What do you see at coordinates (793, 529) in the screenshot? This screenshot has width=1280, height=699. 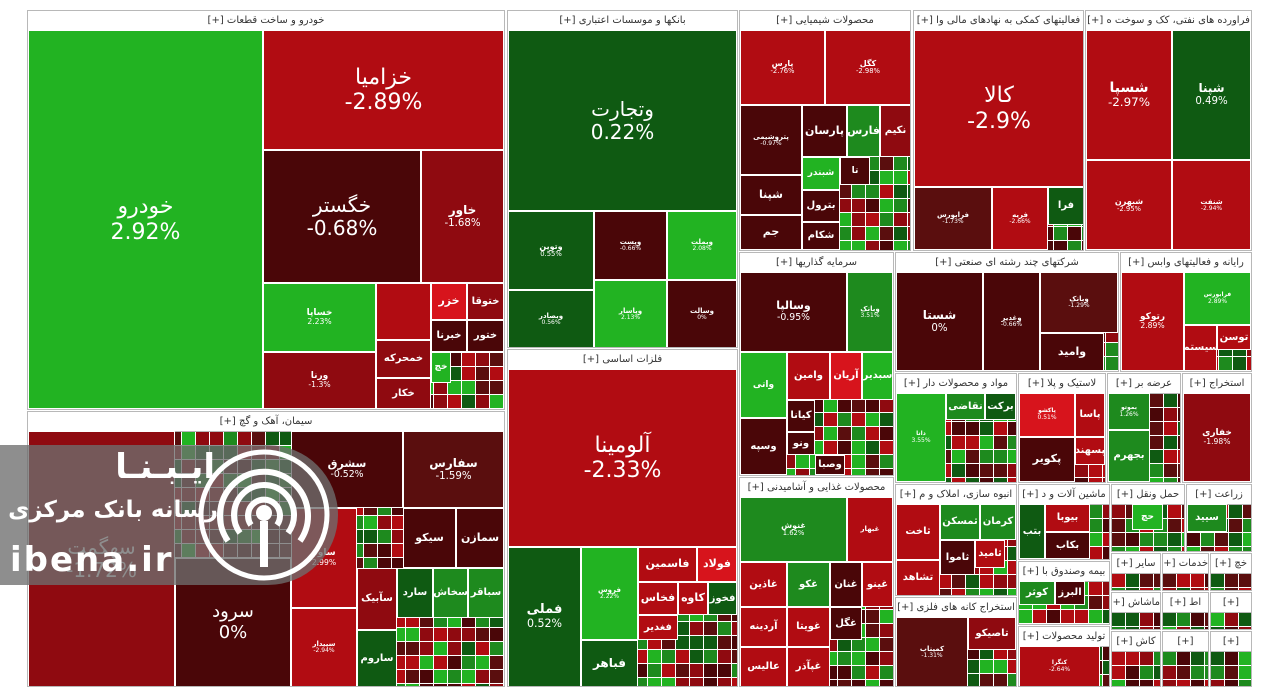 I see `stock-tile: غنوش 1.62%` at bounding box center [793, 529].